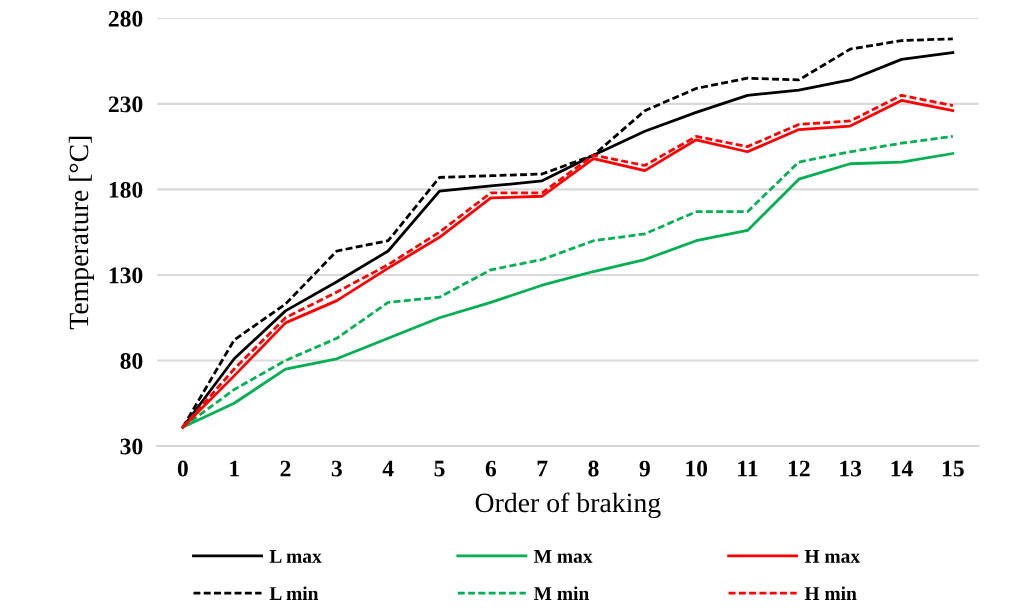 The height and width of the screenshot is (611, 1014). I want to click on legend-label: M min, so click(561, 593).